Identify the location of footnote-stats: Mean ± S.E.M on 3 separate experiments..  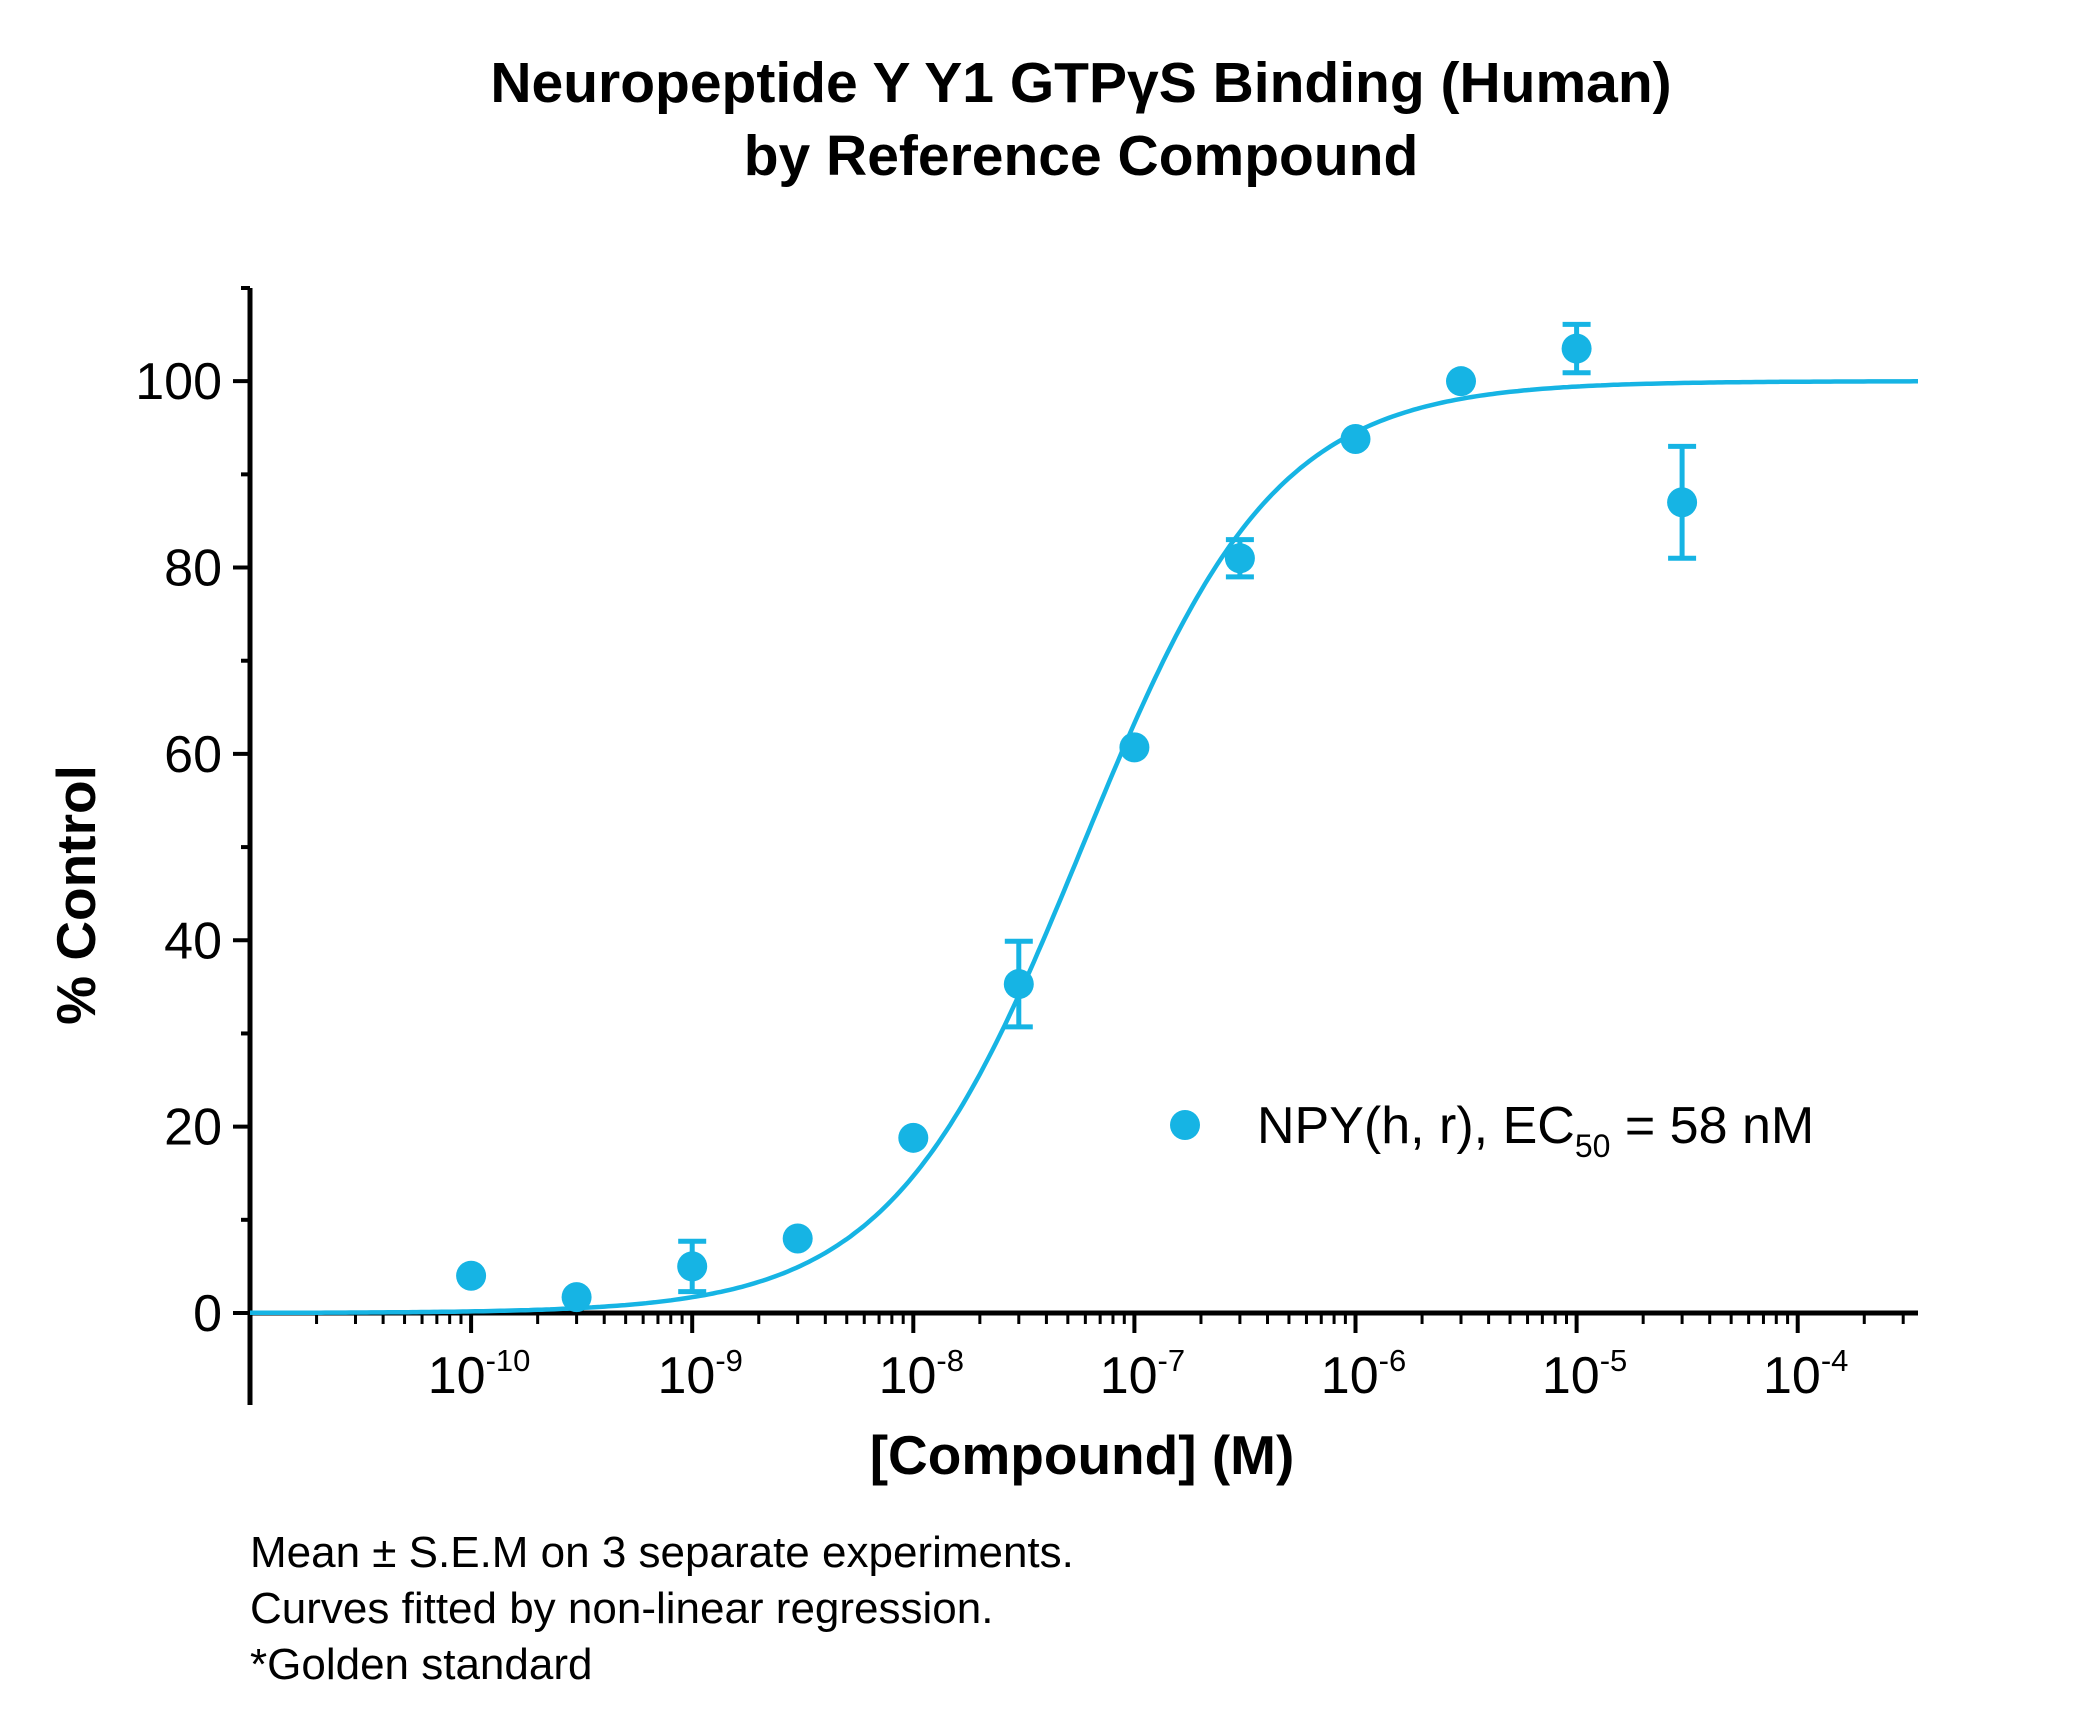
(662, 1552).